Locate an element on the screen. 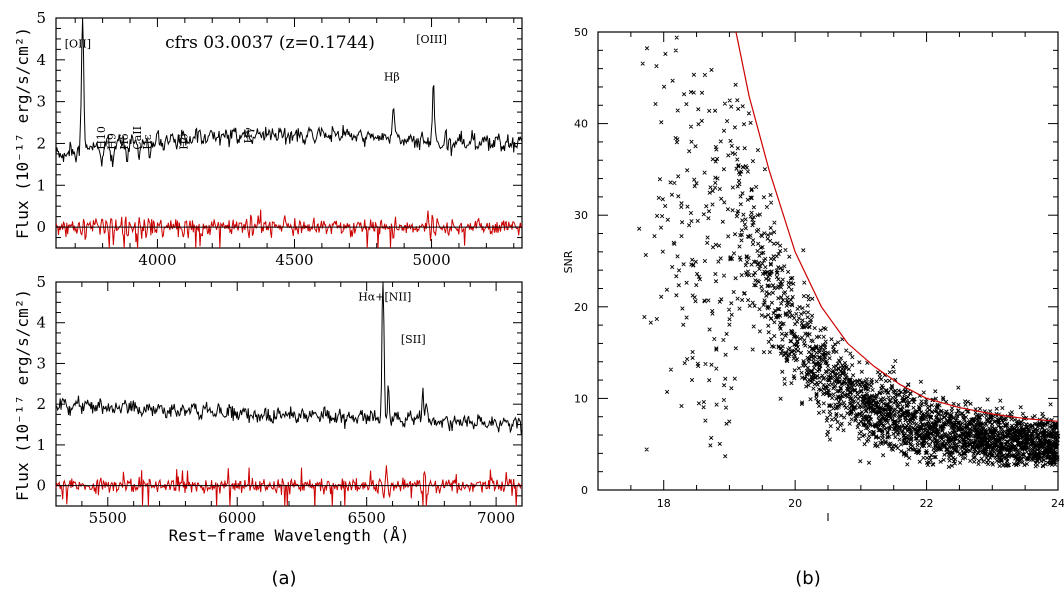 The width and height of the screenshot is (1064, 590). spectrum-bottom-error-line is located at coordinates (289, 486).